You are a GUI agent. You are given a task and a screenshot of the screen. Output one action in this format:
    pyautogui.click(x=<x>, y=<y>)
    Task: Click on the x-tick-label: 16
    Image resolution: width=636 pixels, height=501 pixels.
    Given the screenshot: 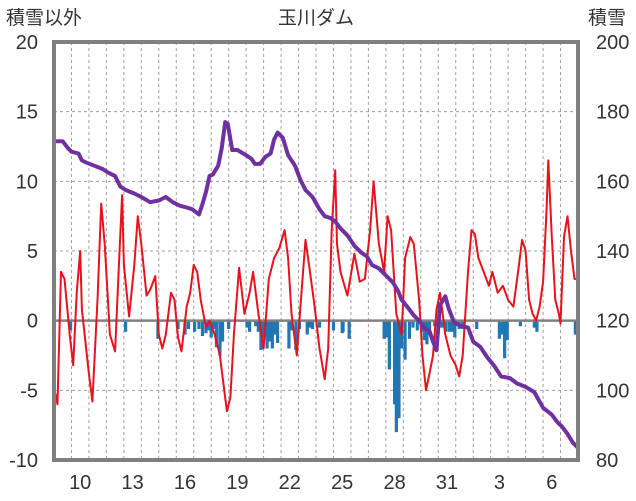 What is the action you would take?
    pyautogui.click(x=185, y=483)
    